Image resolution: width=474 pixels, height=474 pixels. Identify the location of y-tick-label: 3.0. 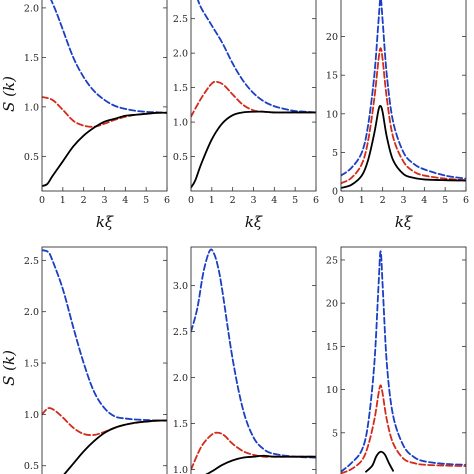
(180, 286).